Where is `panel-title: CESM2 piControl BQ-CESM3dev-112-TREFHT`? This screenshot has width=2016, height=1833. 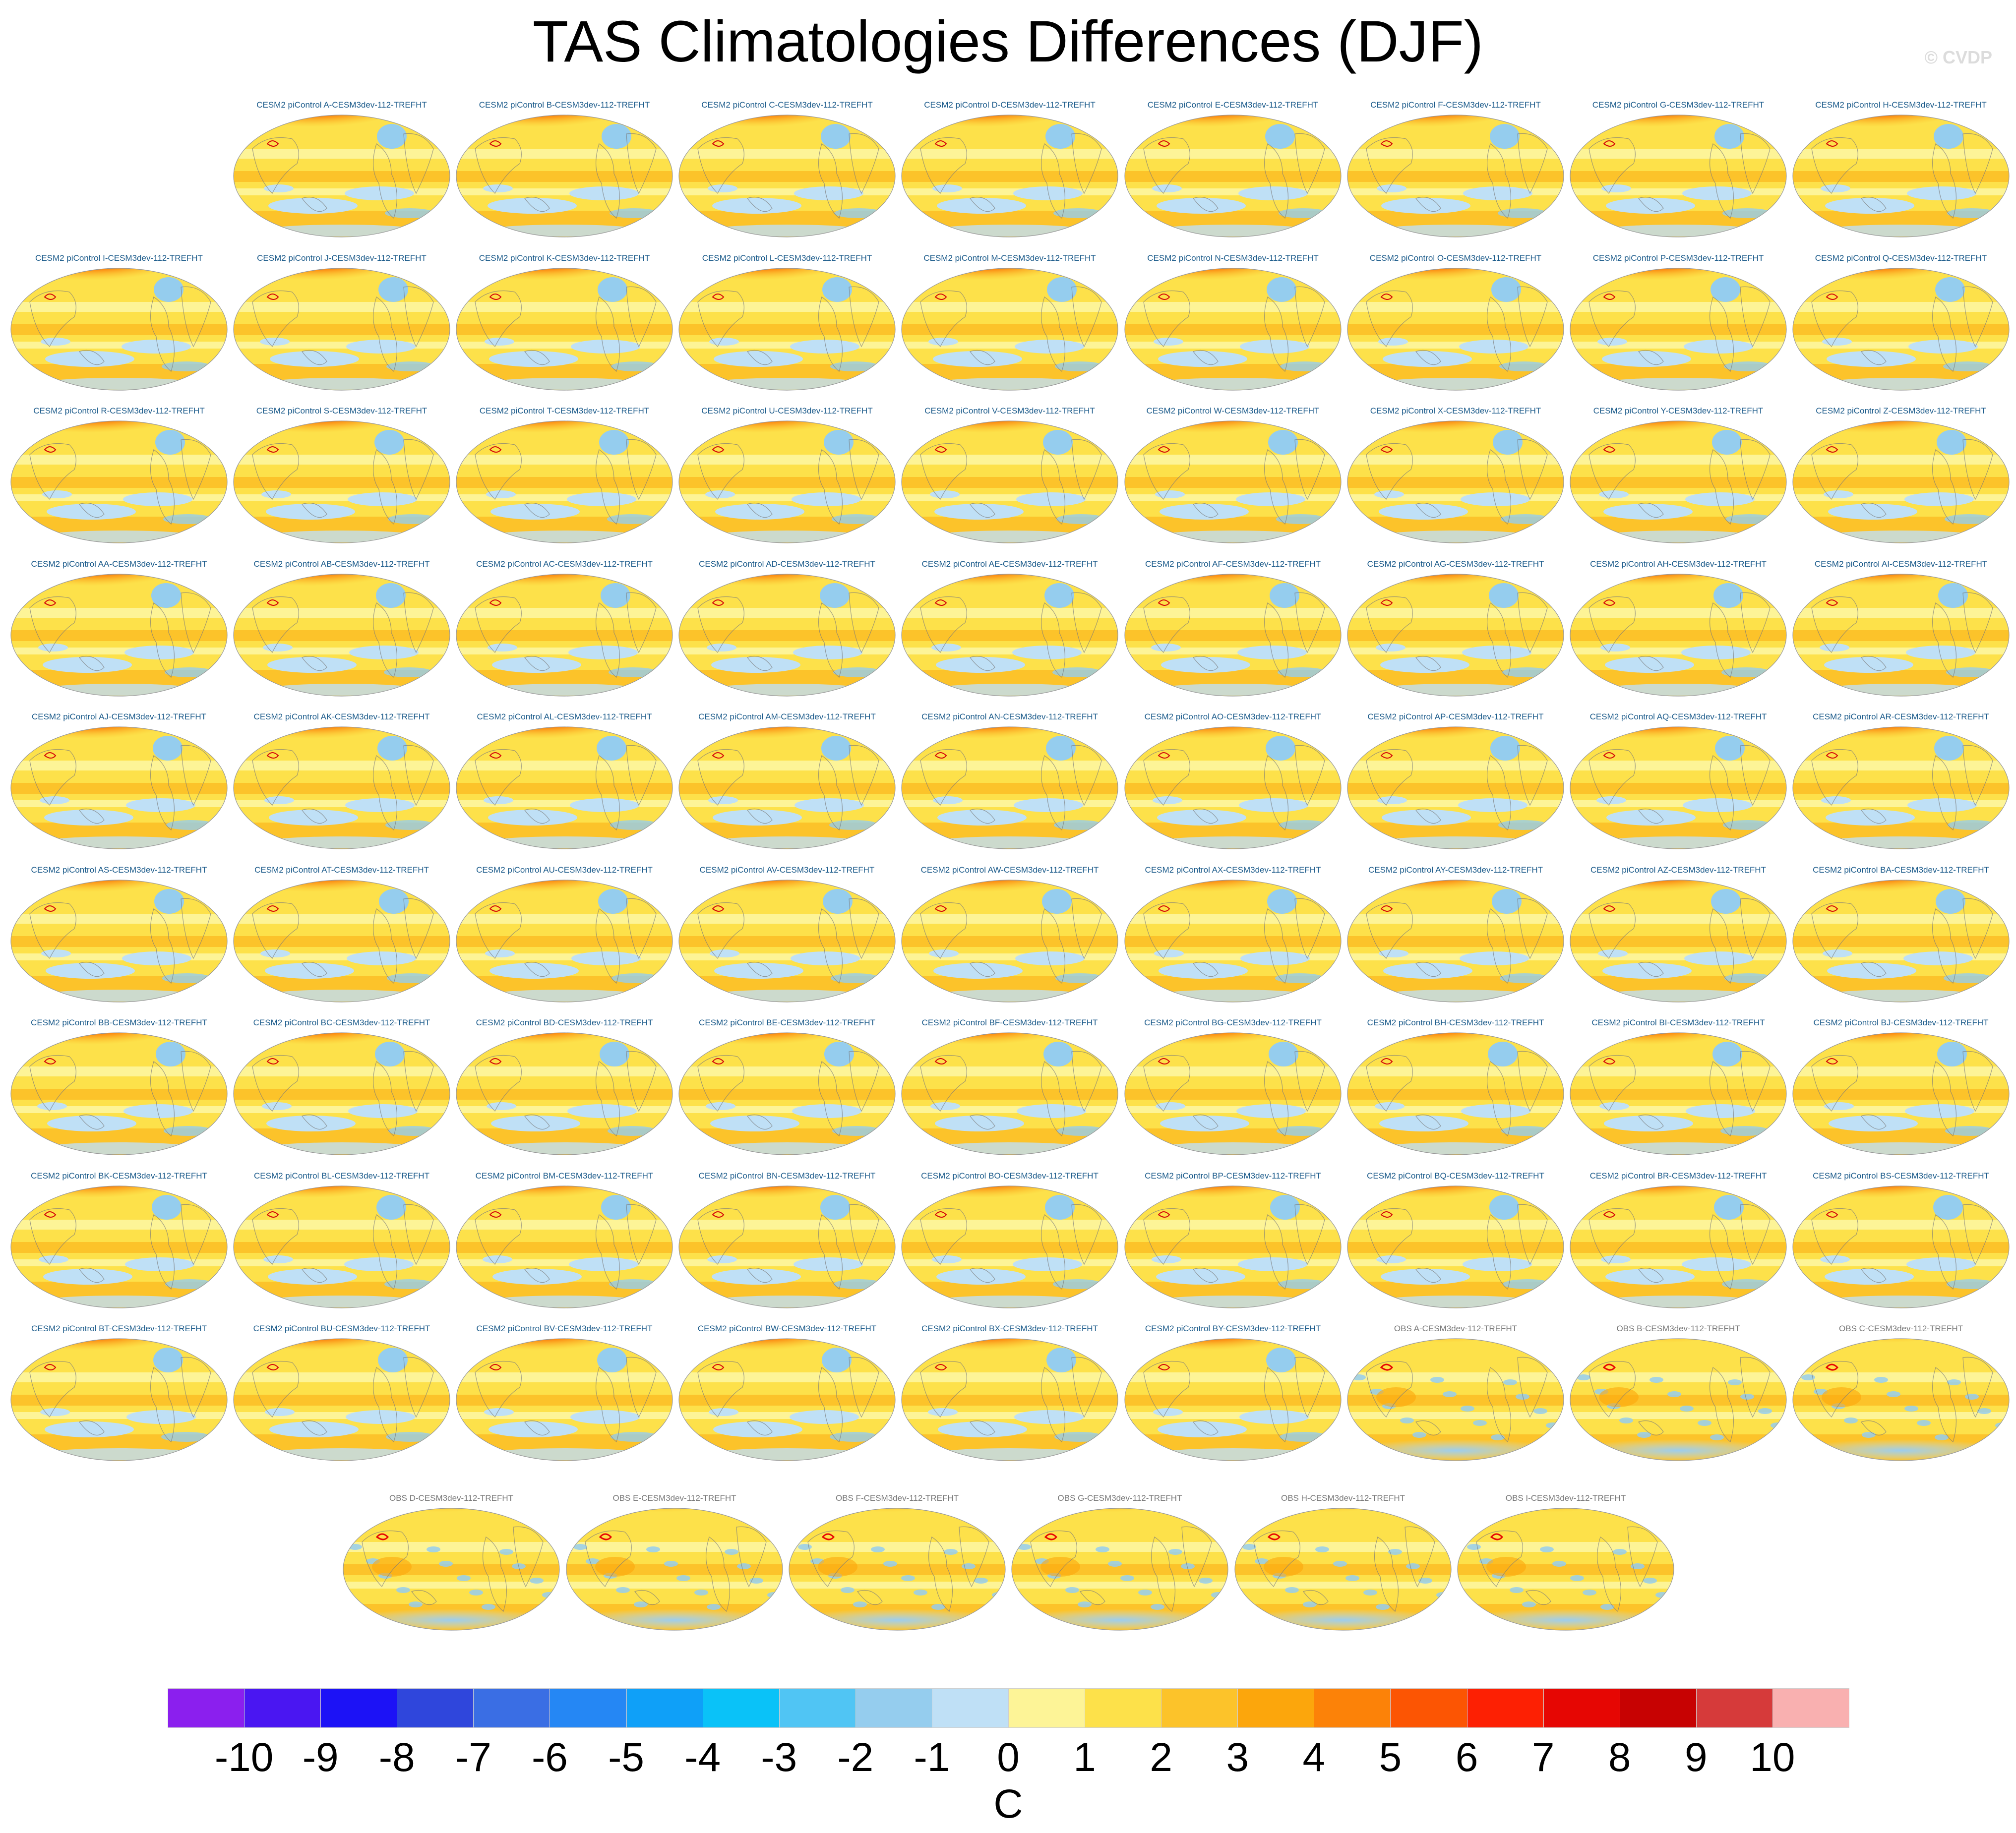 panel-title: CESM2 piControl BQ-CESM3dev-112-TREFHT is located at coordinates (1455, 1176).